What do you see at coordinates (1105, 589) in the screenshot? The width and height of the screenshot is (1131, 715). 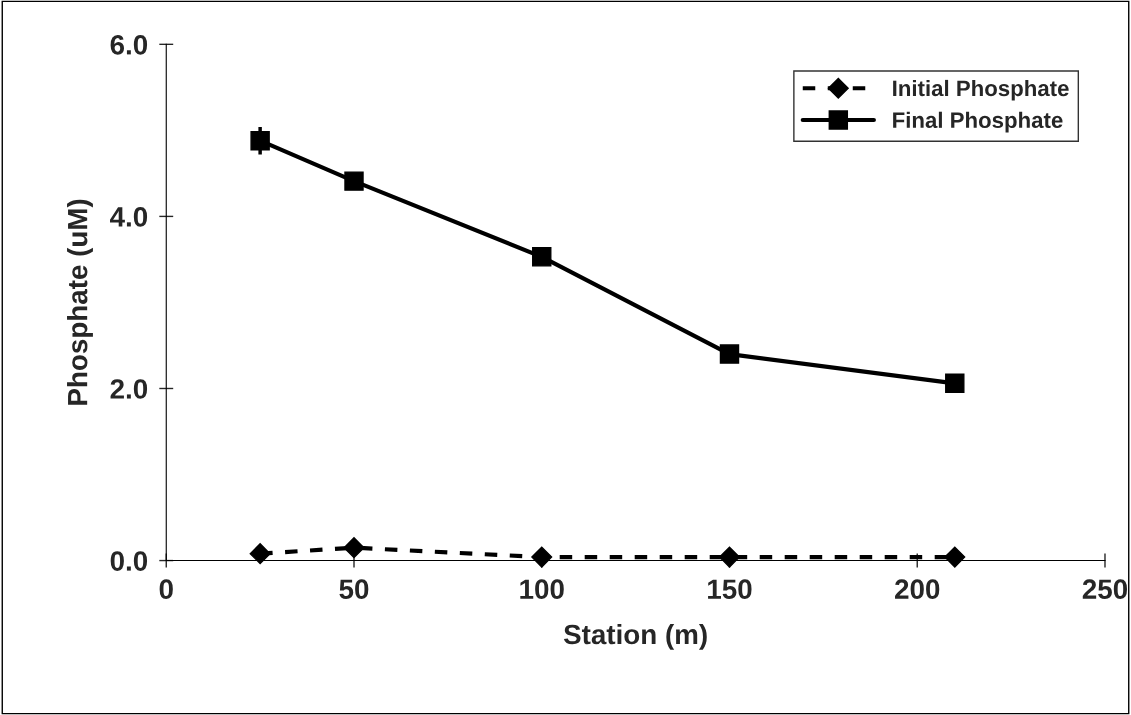 I see `x-tick-label: 250` at bounding box center [1105, 589].